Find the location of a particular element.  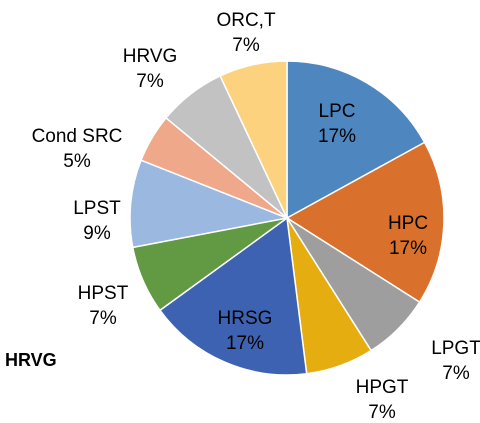

slice-lpst is located at coordinates (209, 204).